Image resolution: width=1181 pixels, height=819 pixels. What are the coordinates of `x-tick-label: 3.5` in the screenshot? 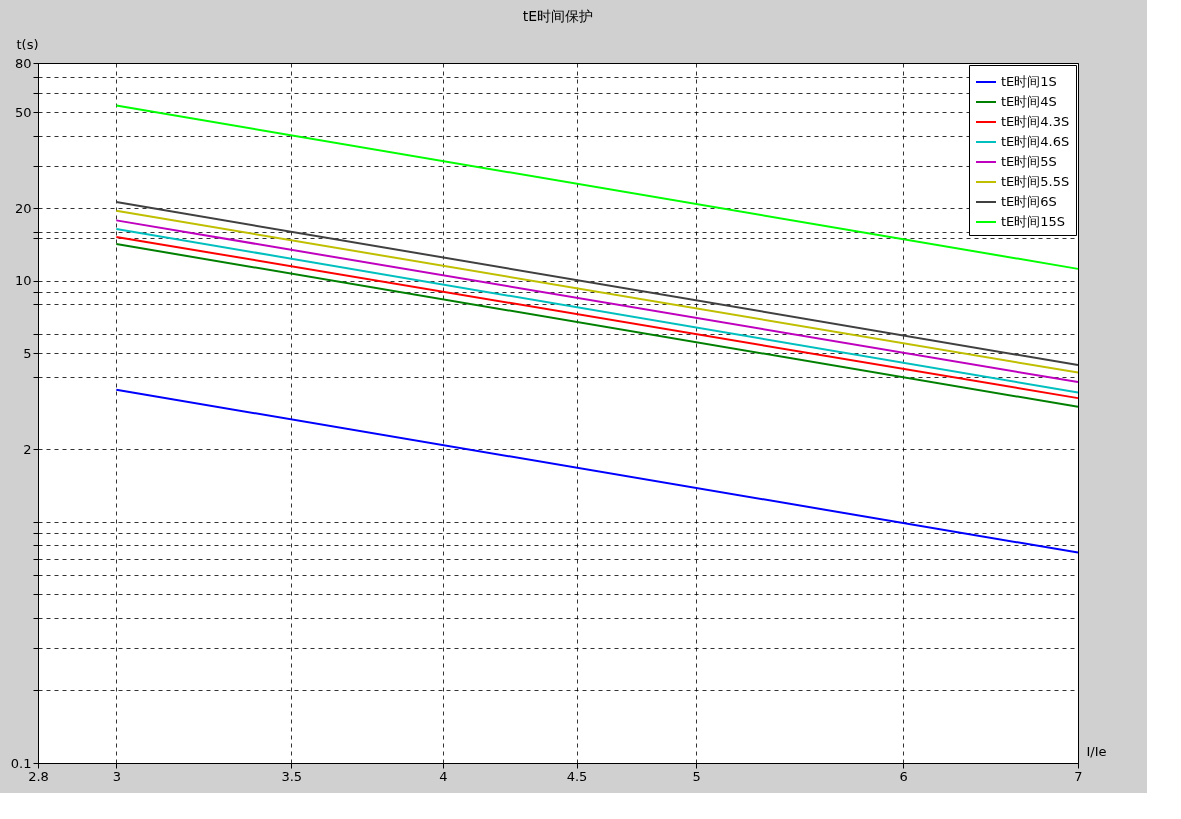 It's located at (292, 776).